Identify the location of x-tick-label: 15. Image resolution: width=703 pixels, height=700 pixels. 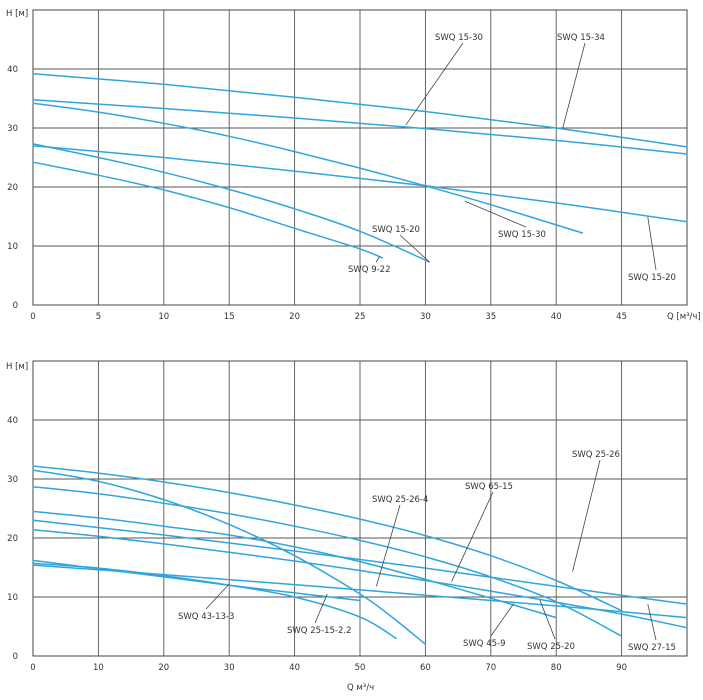
(229, 317).